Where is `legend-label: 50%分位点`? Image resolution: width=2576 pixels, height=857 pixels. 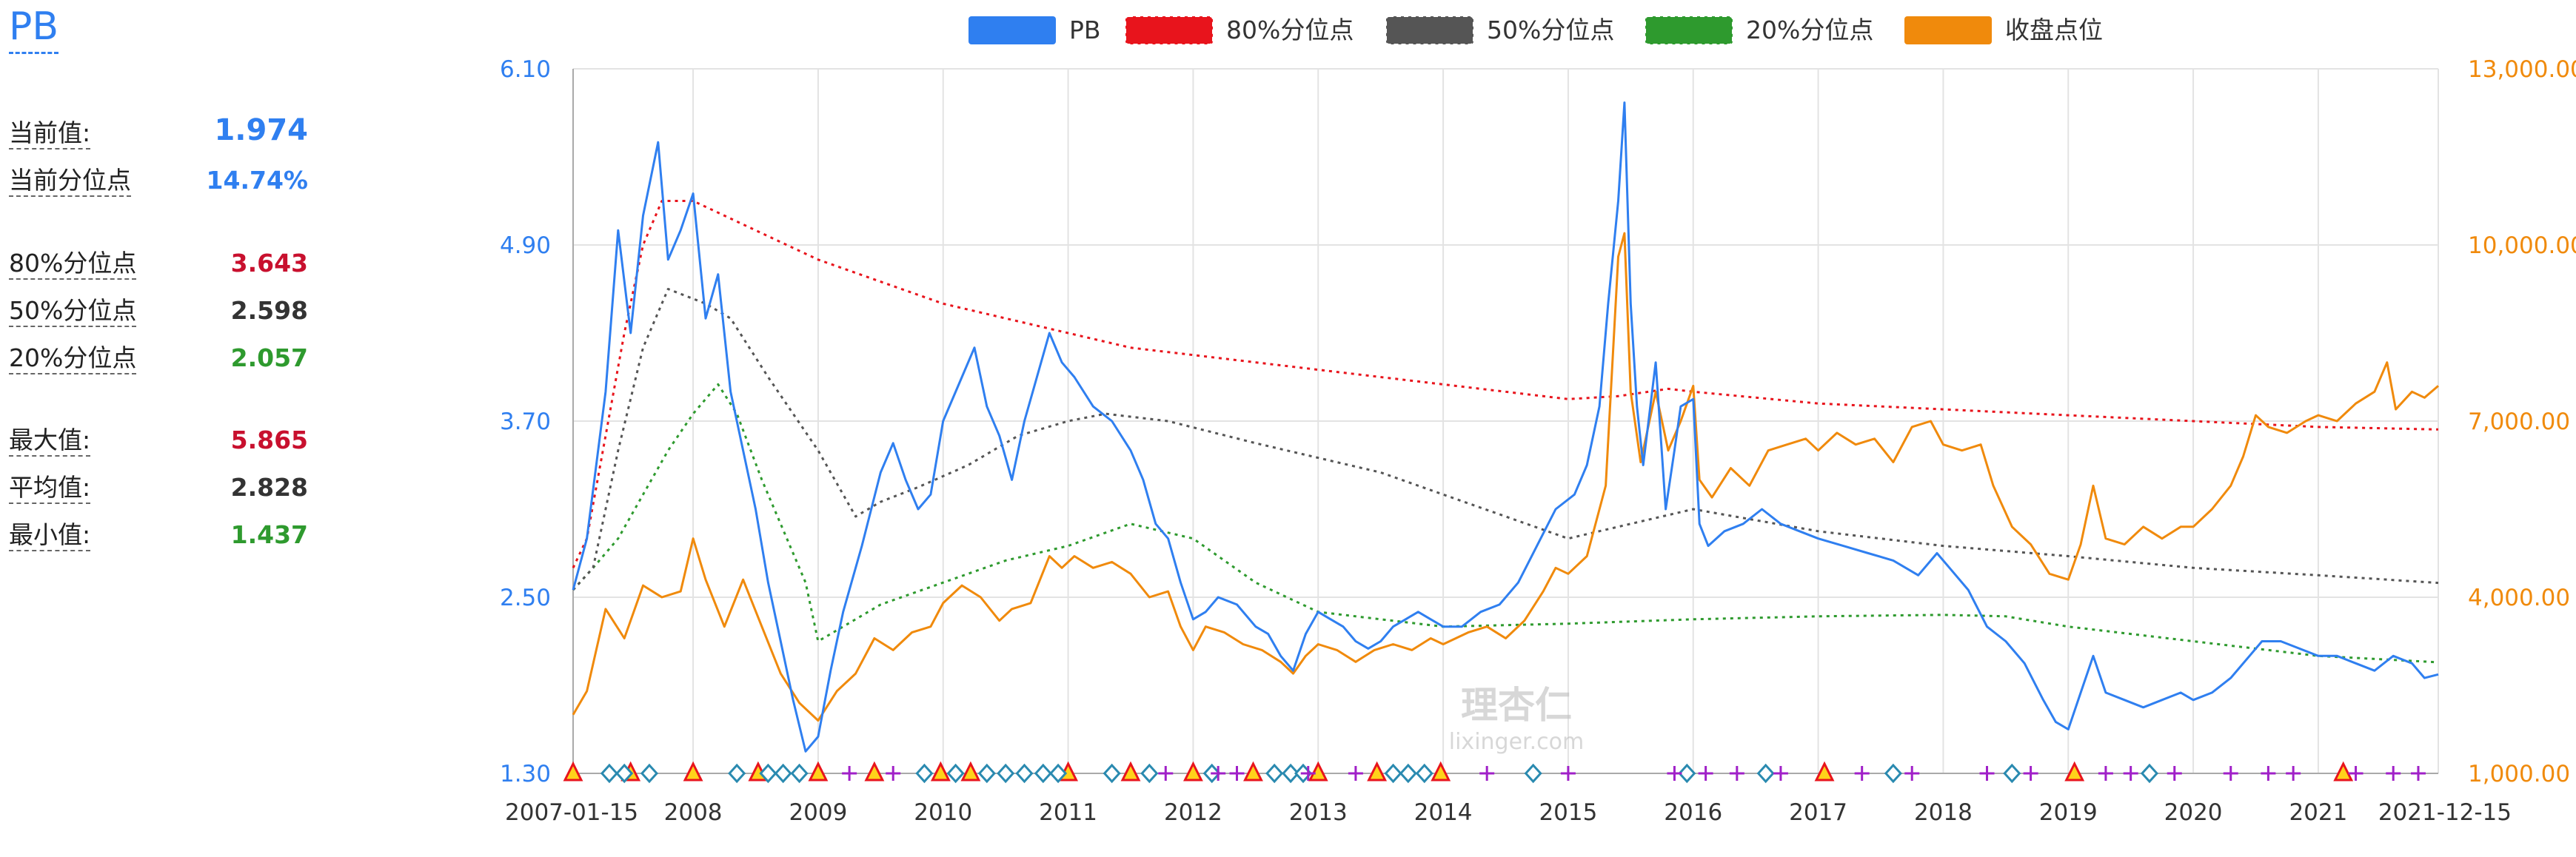 legend-label: 50%分位点 is located at coordinates (1550, 30).